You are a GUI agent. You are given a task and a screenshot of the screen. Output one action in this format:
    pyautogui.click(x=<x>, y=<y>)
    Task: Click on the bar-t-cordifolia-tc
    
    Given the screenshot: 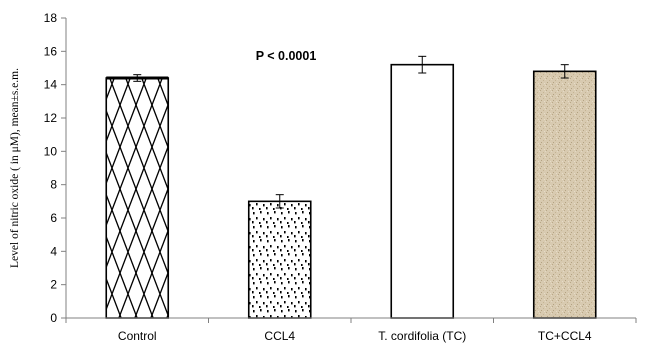 What is the action you would take?
    pyautogui.click(x=422, y=191)
    